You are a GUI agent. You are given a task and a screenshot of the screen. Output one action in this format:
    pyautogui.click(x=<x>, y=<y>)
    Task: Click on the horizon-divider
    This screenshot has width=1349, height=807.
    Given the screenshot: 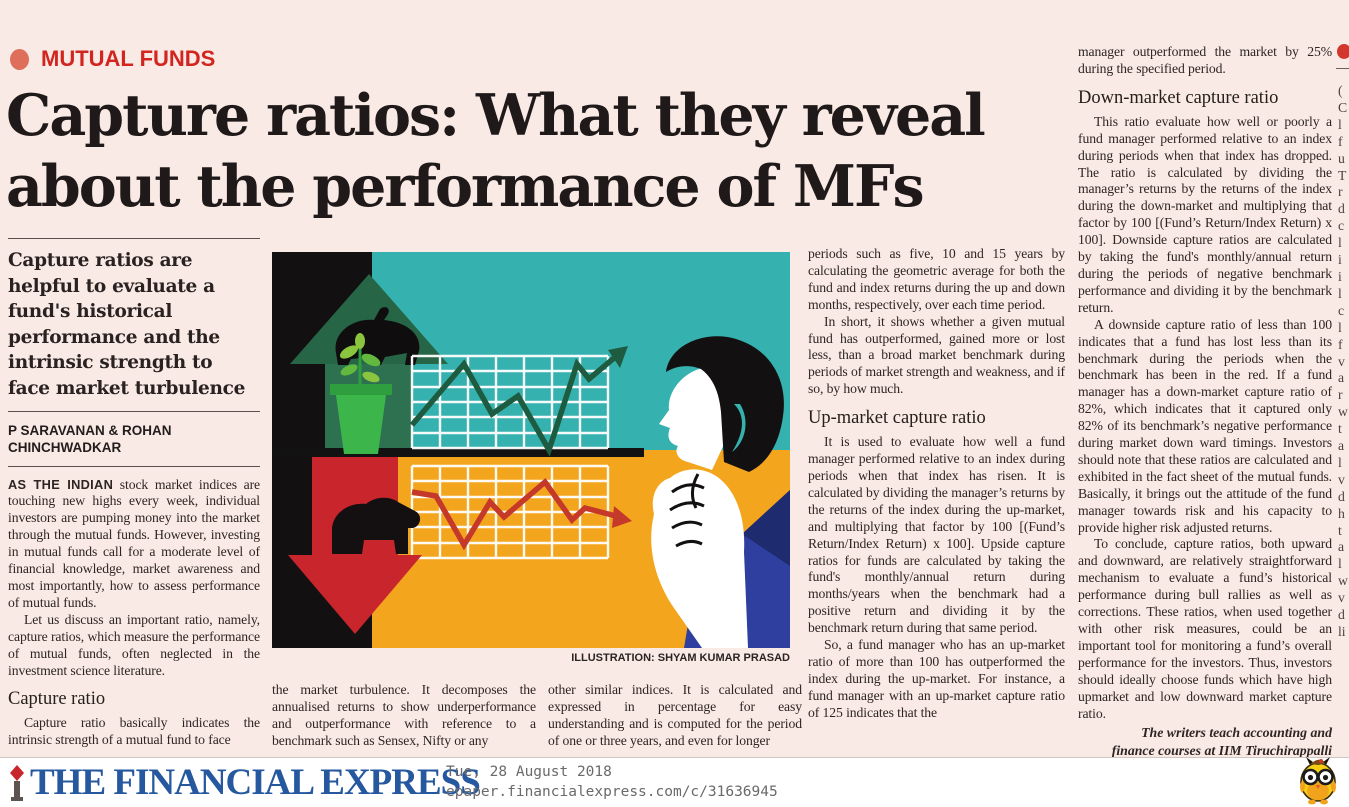 What is the action you would take?
    pyautogui.click(x=458, y=452)
    